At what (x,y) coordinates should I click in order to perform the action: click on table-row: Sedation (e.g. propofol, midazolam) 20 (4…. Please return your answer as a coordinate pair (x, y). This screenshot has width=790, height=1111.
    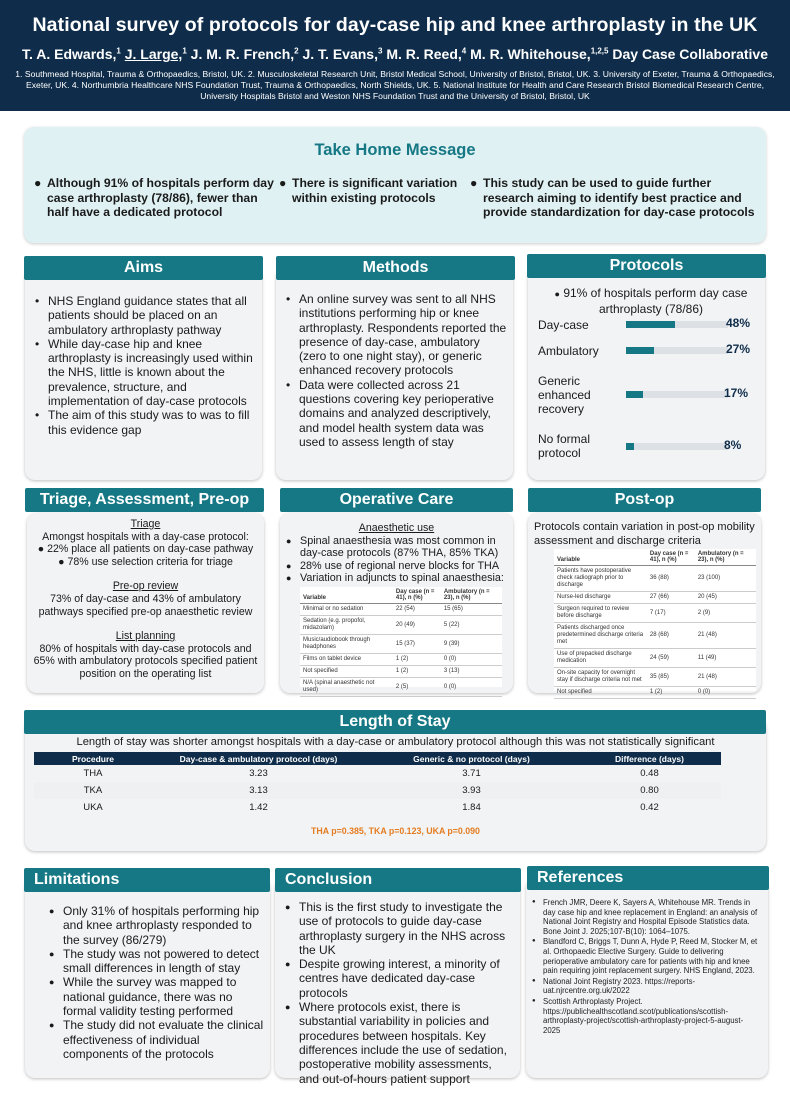
    Looking at the image, I should click on (401, 625).